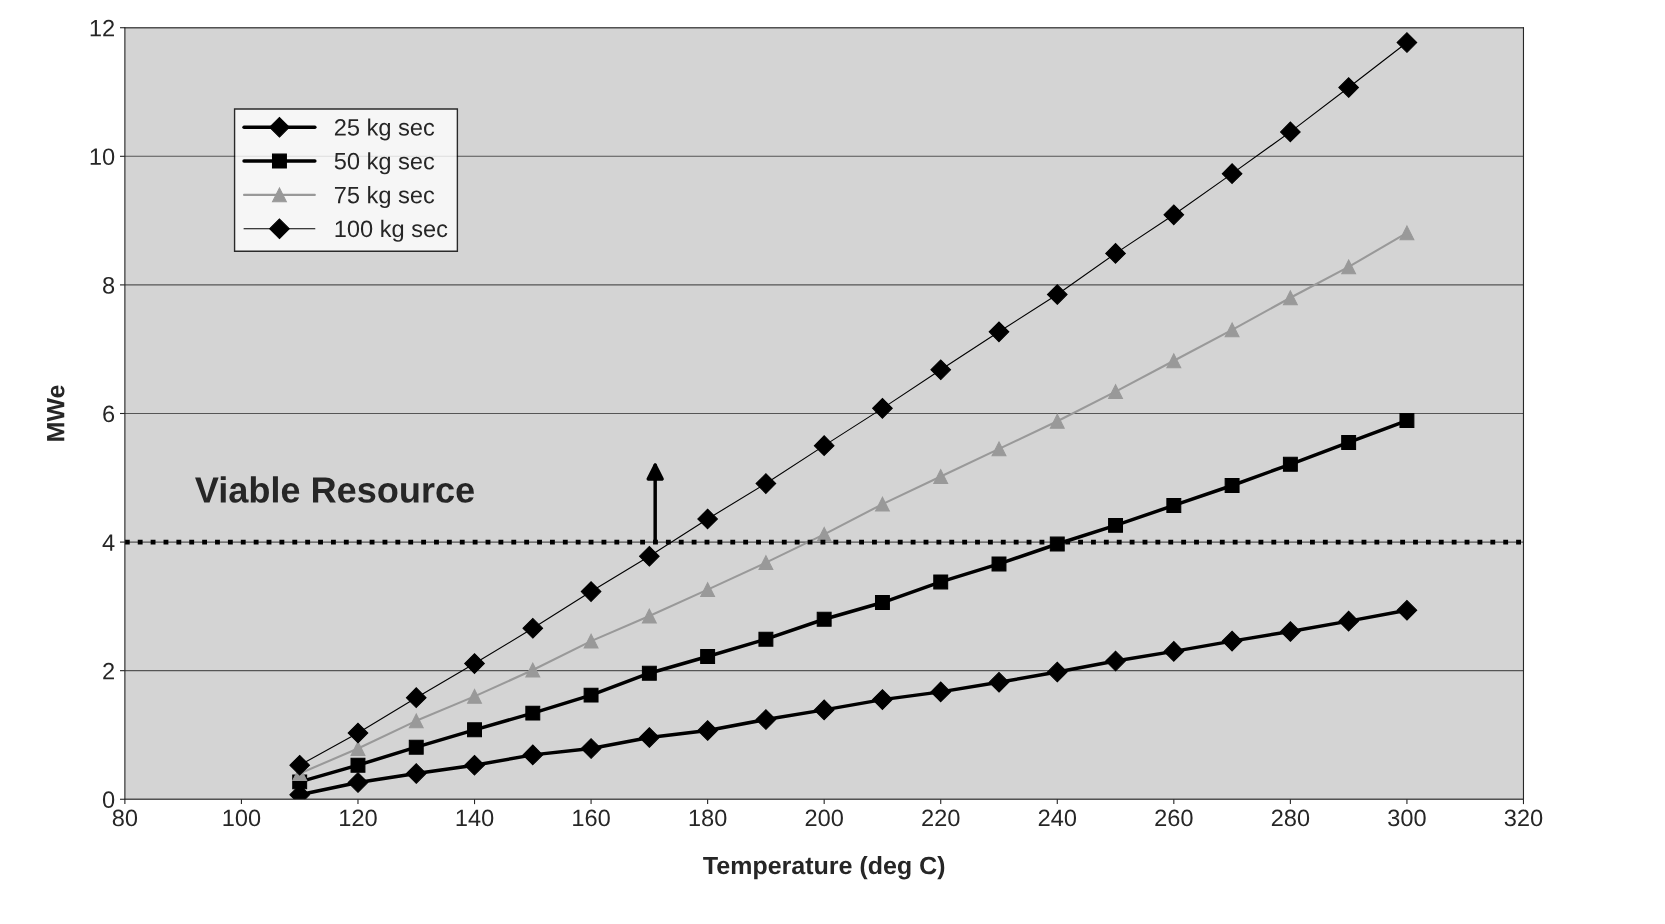 This screenshot has height=924, width=1665. I want to click on legend-label: 25 kg sec, so click(384, 129).